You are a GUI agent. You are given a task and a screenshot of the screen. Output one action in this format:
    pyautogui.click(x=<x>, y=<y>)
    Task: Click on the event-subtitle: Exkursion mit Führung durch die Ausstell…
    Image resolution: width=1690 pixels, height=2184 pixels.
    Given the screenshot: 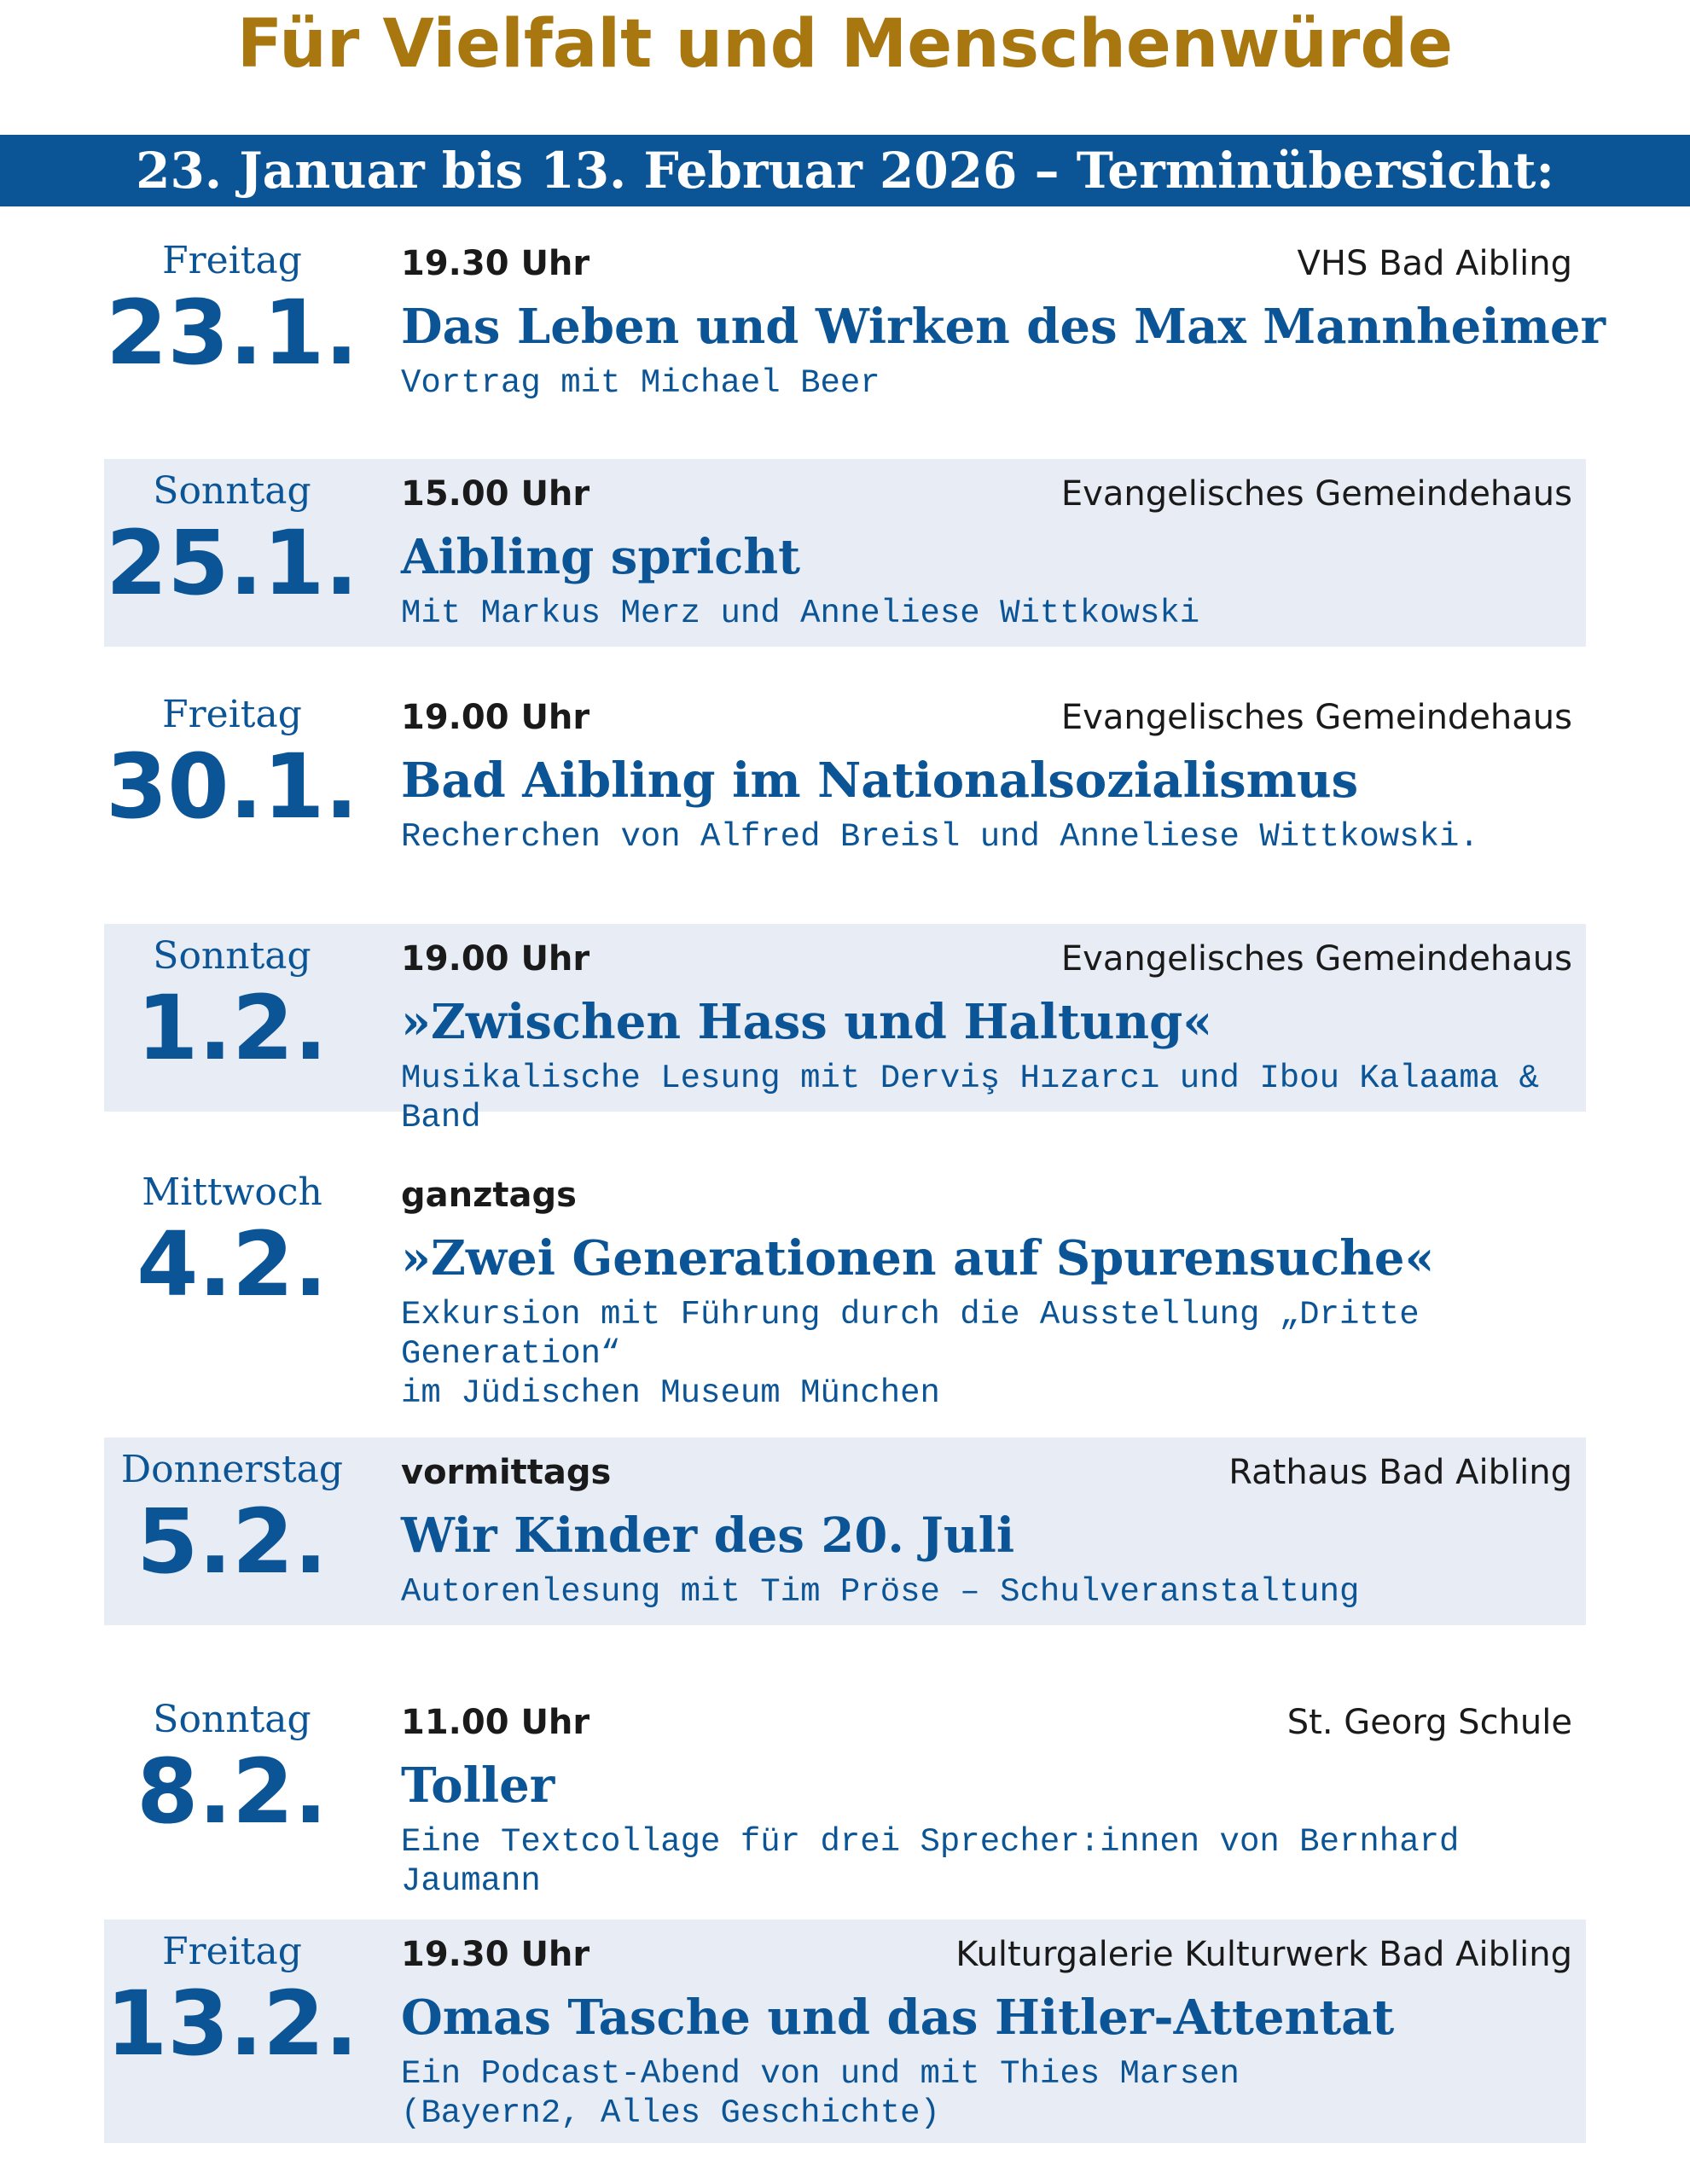 What is the action you would take?
    pyautogui.click(x=910, y=1354)
    